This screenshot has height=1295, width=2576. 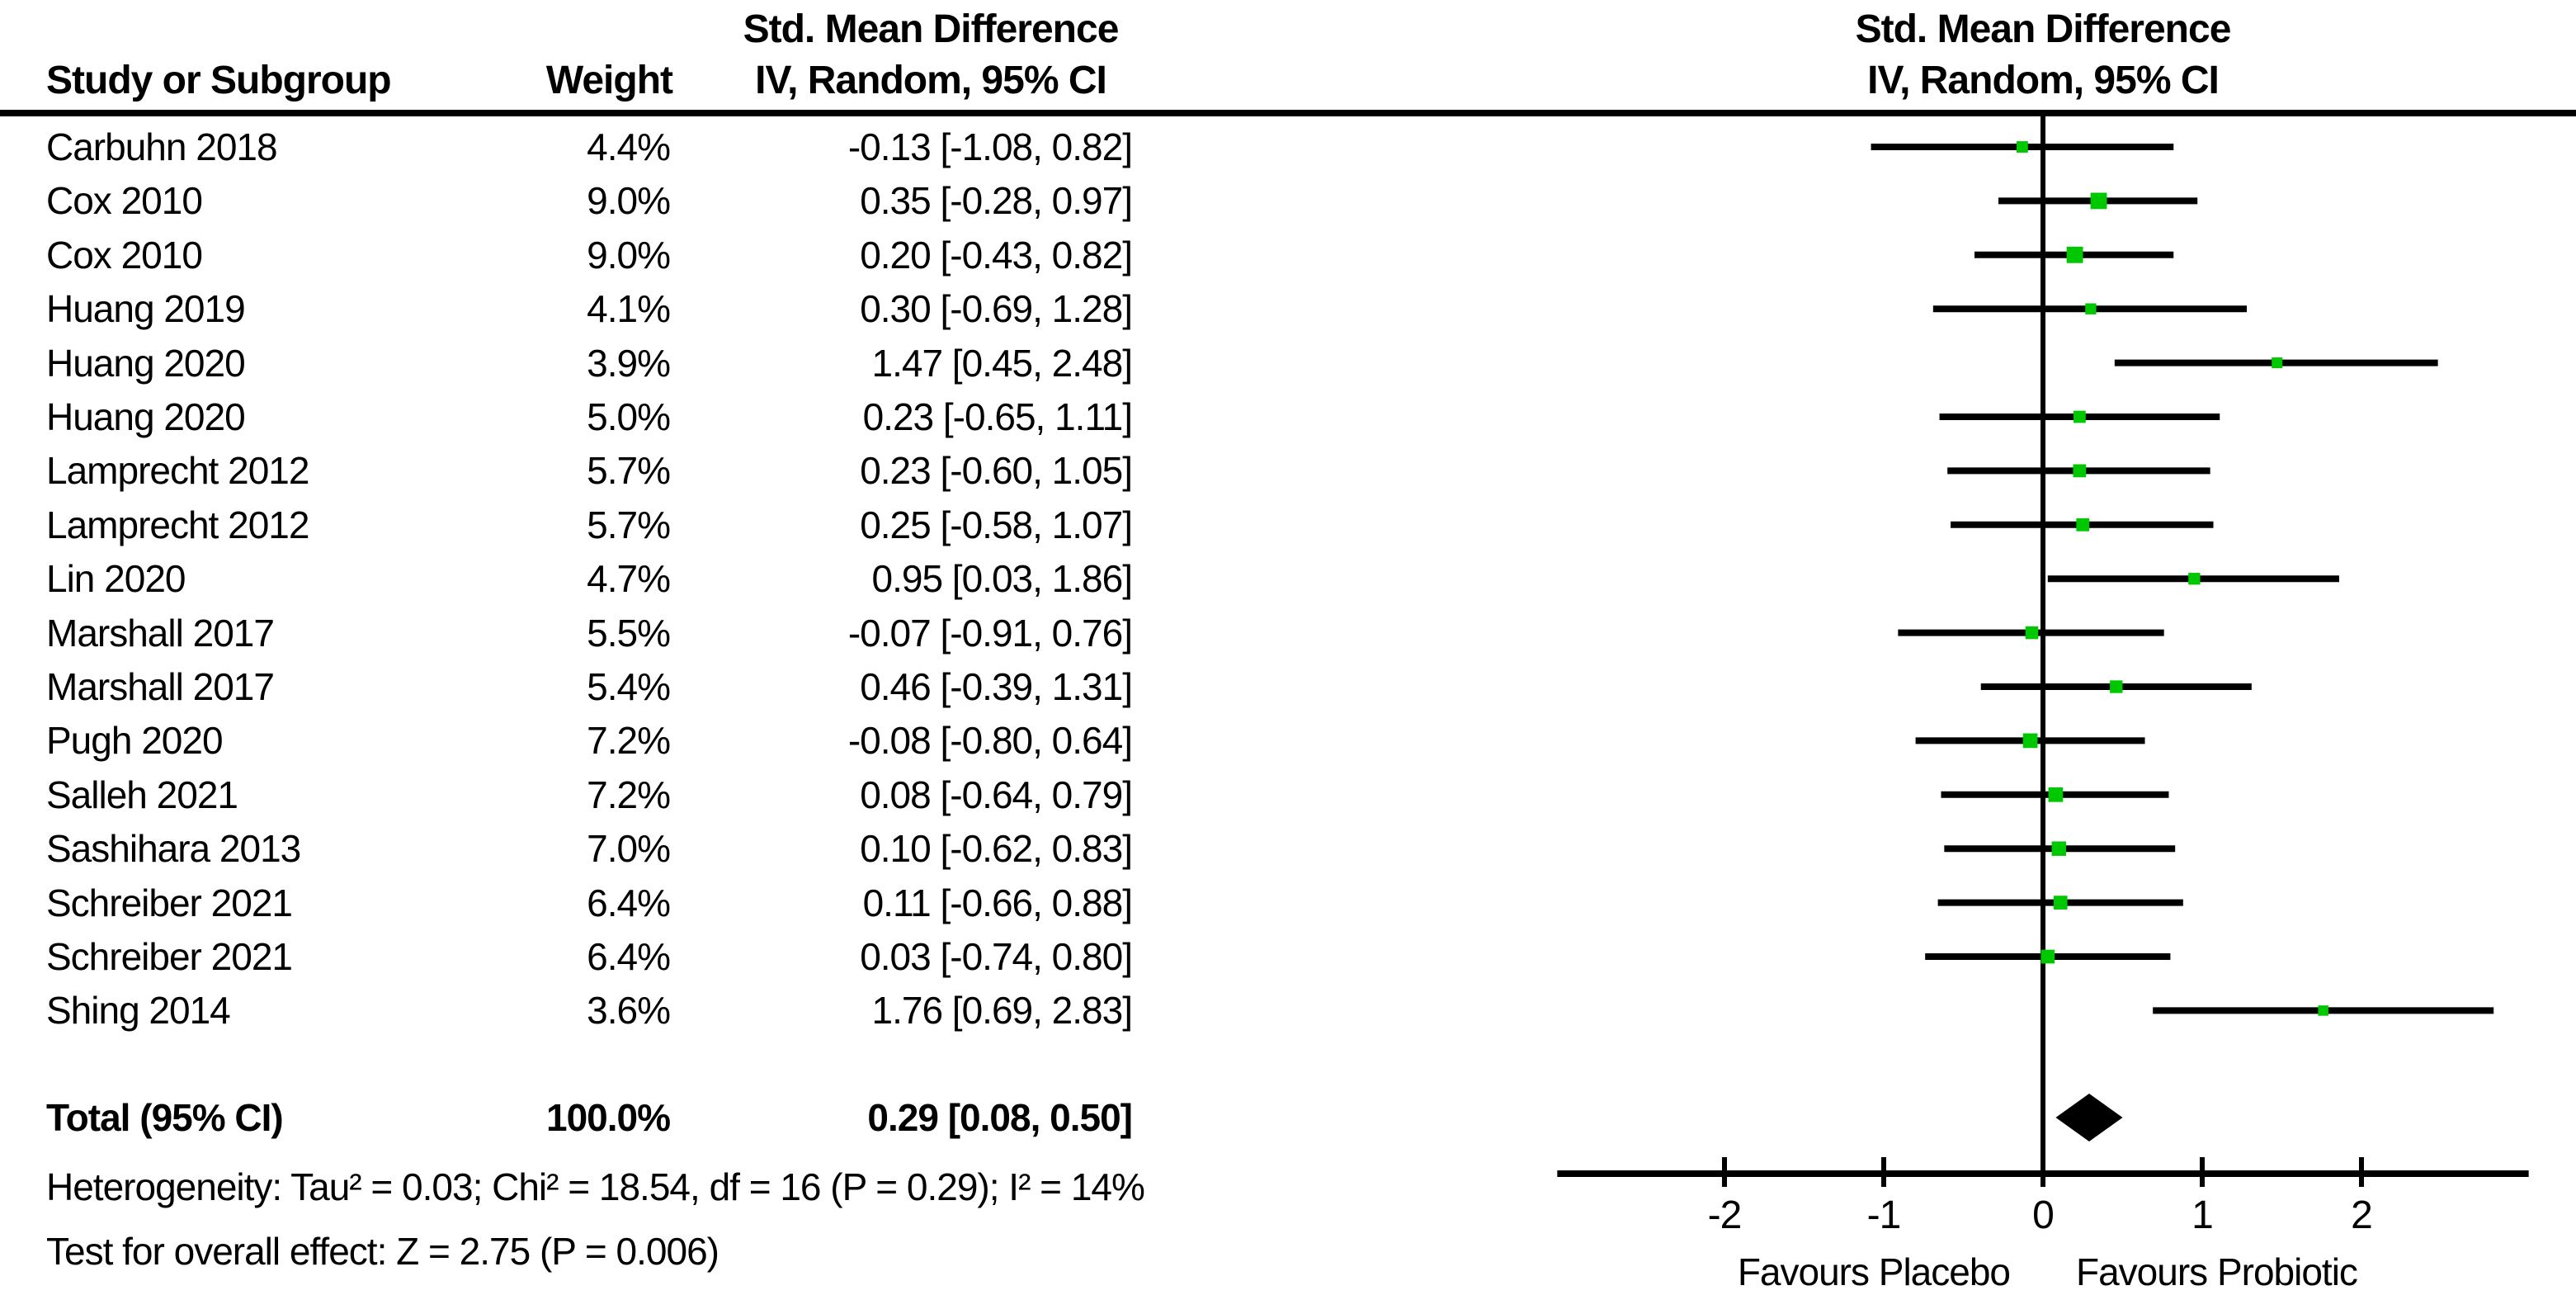 What do you see at coordinates (990, 146) in the screenshot?
I see `study-effect-estimate: -0.13 [-1.08, 0.82]` at bounding box center [990, 146].